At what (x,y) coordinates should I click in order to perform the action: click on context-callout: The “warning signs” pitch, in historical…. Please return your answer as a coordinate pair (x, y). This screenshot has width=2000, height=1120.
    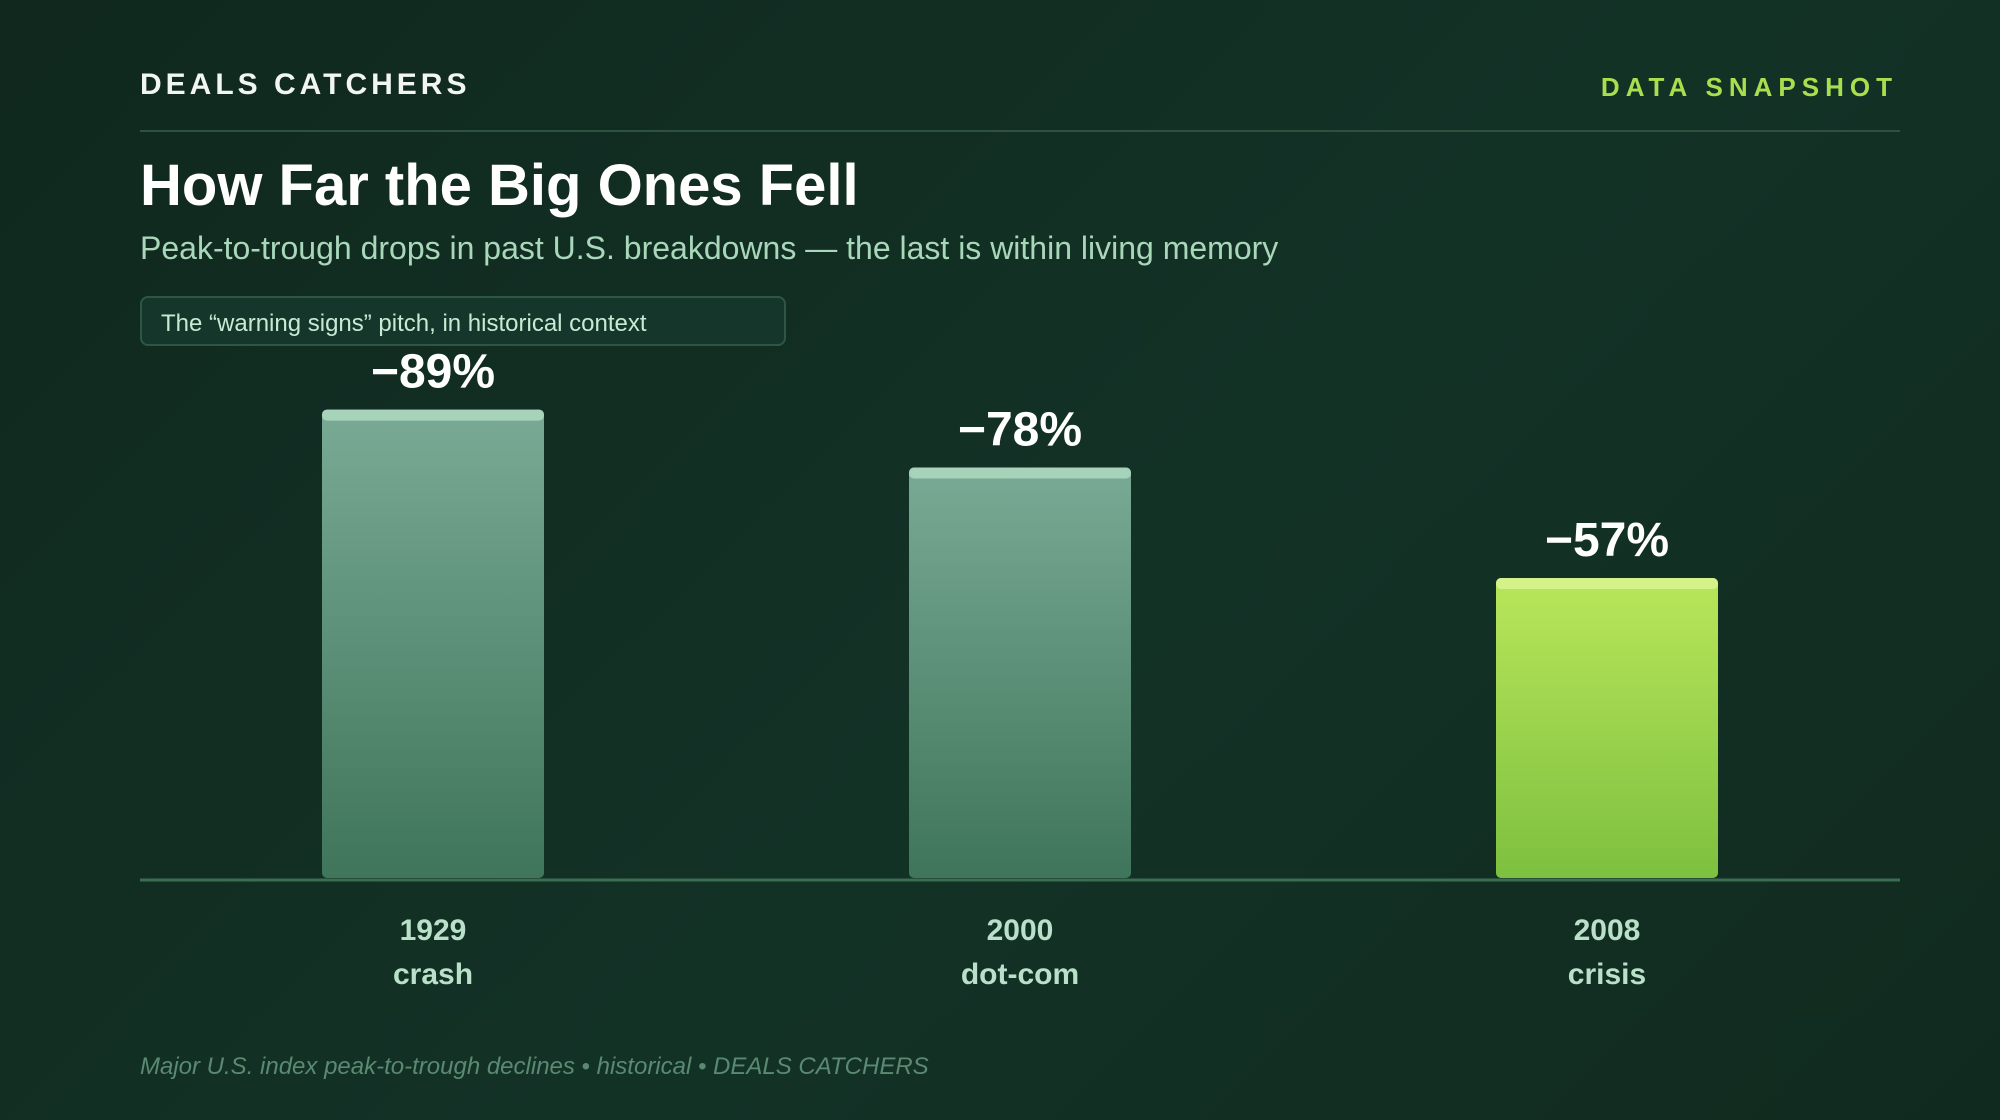
    Looking at the image, I should click on (463, 321).